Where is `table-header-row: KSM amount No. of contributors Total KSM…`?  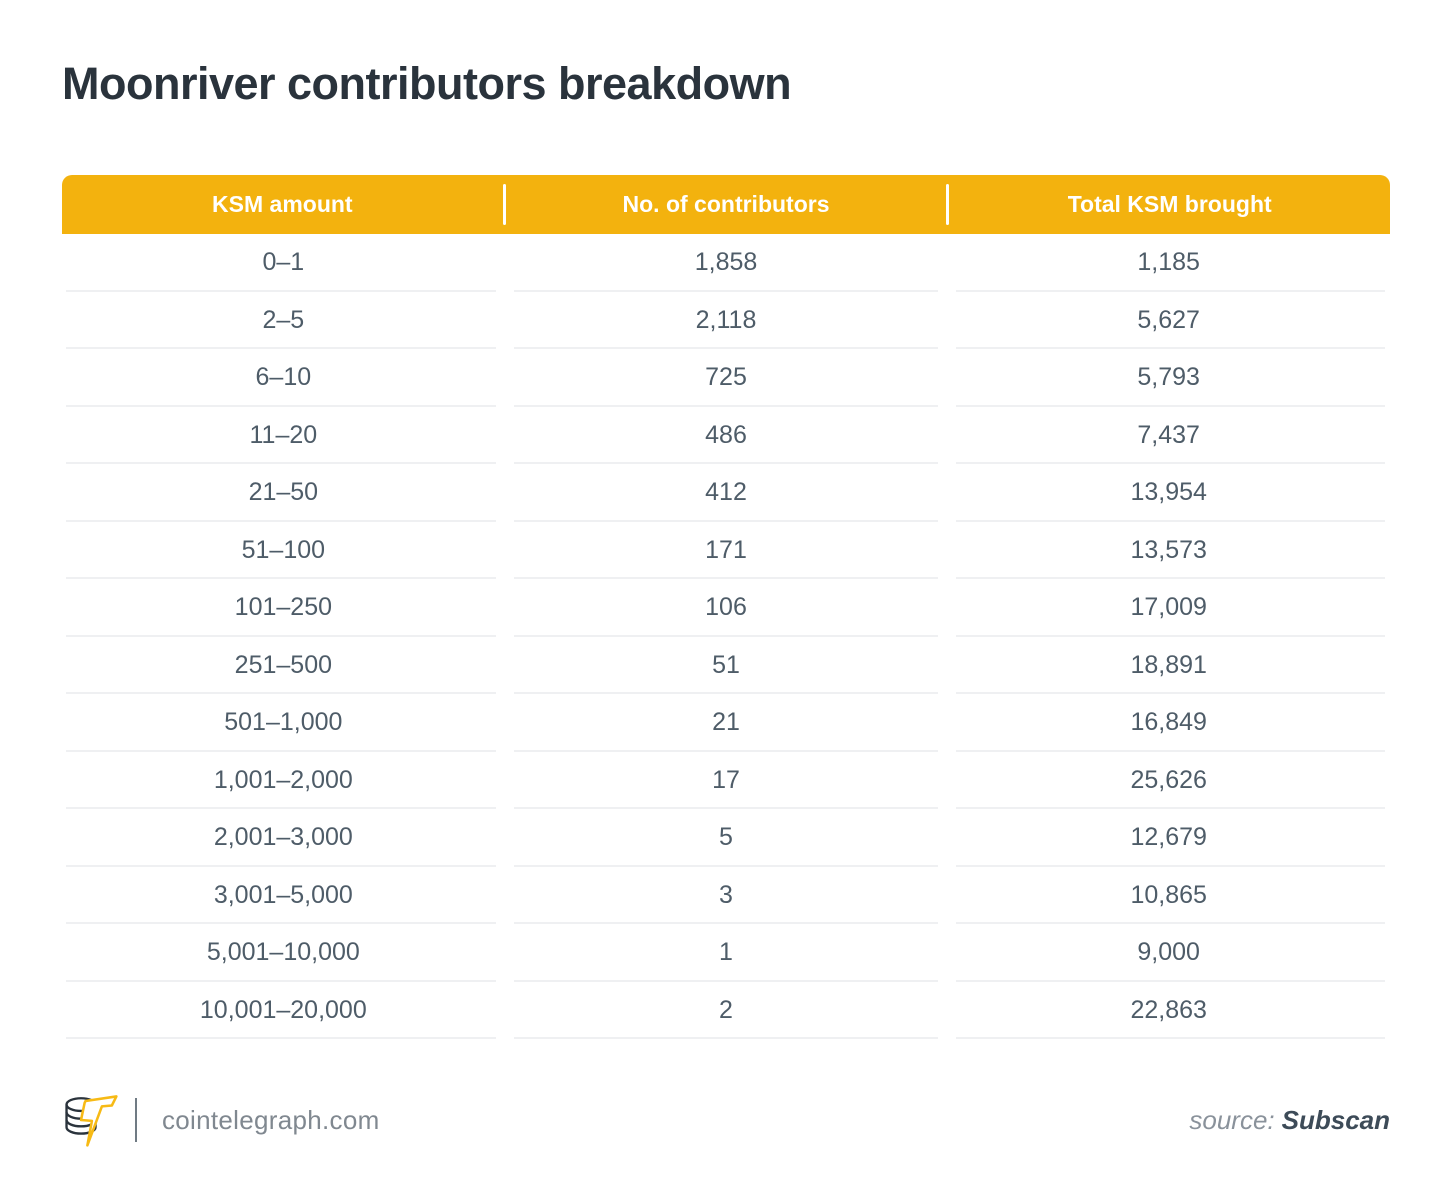
table-header-row: KSM amount No. of contributors Total KSM… is located at coordinates (726, 204).